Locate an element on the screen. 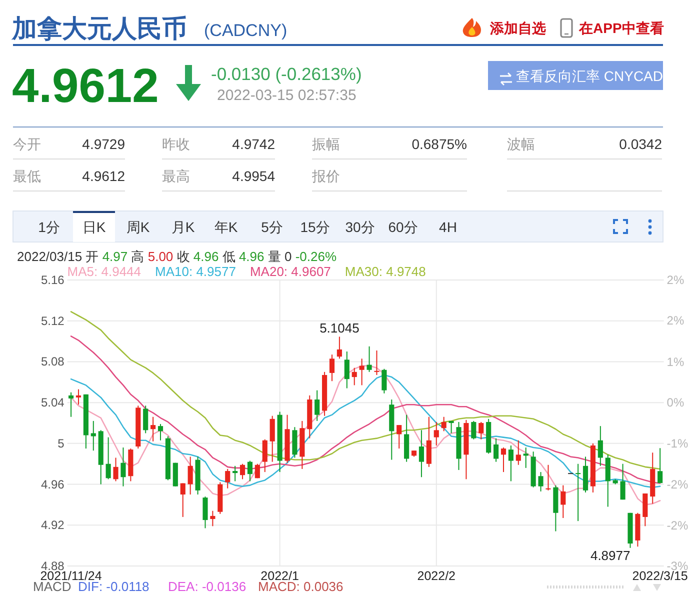  y-tick-label: 5.16 is located at coordinates (52, 280).